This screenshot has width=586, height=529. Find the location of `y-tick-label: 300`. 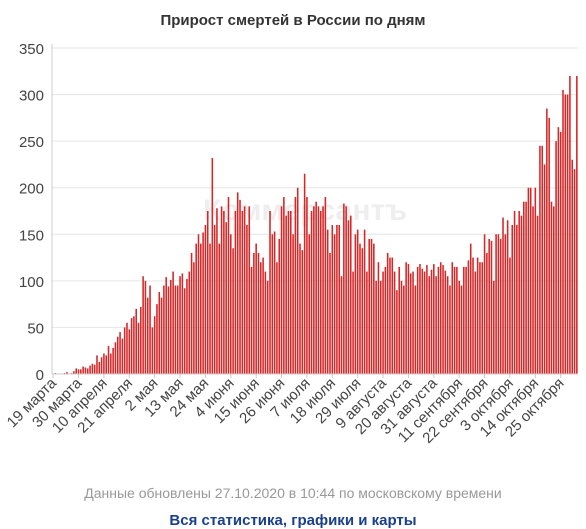

y-tick-label: 300 is located at coordinates (31, 96).